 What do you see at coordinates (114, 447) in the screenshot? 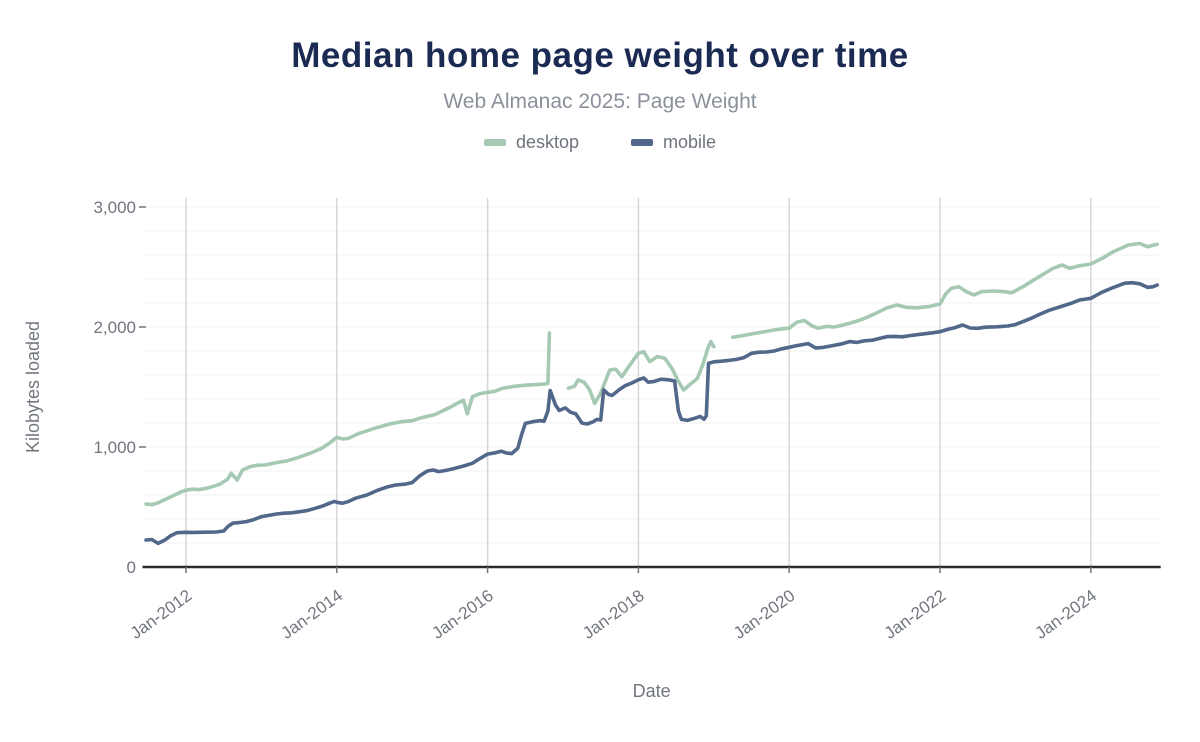
I see `y-tick-label: 1,000` at bounding box center [114, 447].